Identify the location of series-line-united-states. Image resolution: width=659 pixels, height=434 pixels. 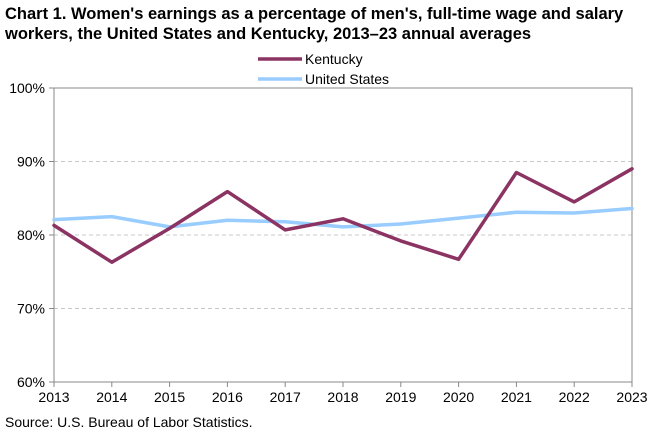
(343, 217).